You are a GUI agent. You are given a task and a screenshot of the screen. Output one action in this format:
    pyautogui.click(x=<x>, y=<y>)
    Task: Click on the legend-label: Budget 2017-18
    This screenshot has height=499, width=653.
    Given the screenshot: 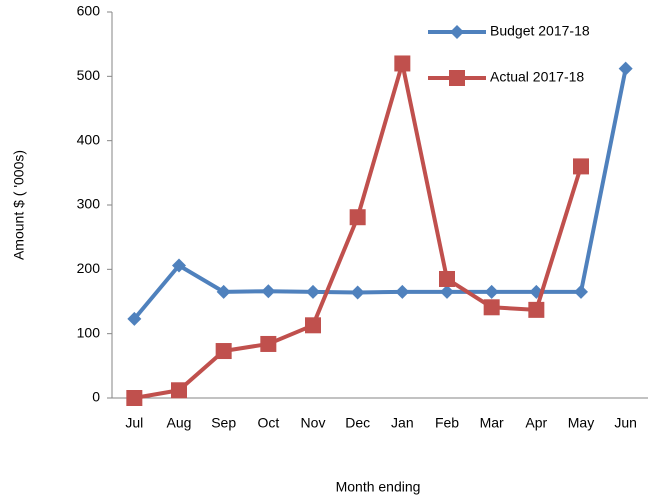 What is the action you would take?
    pyautogui.click(x=540, y=31)
    